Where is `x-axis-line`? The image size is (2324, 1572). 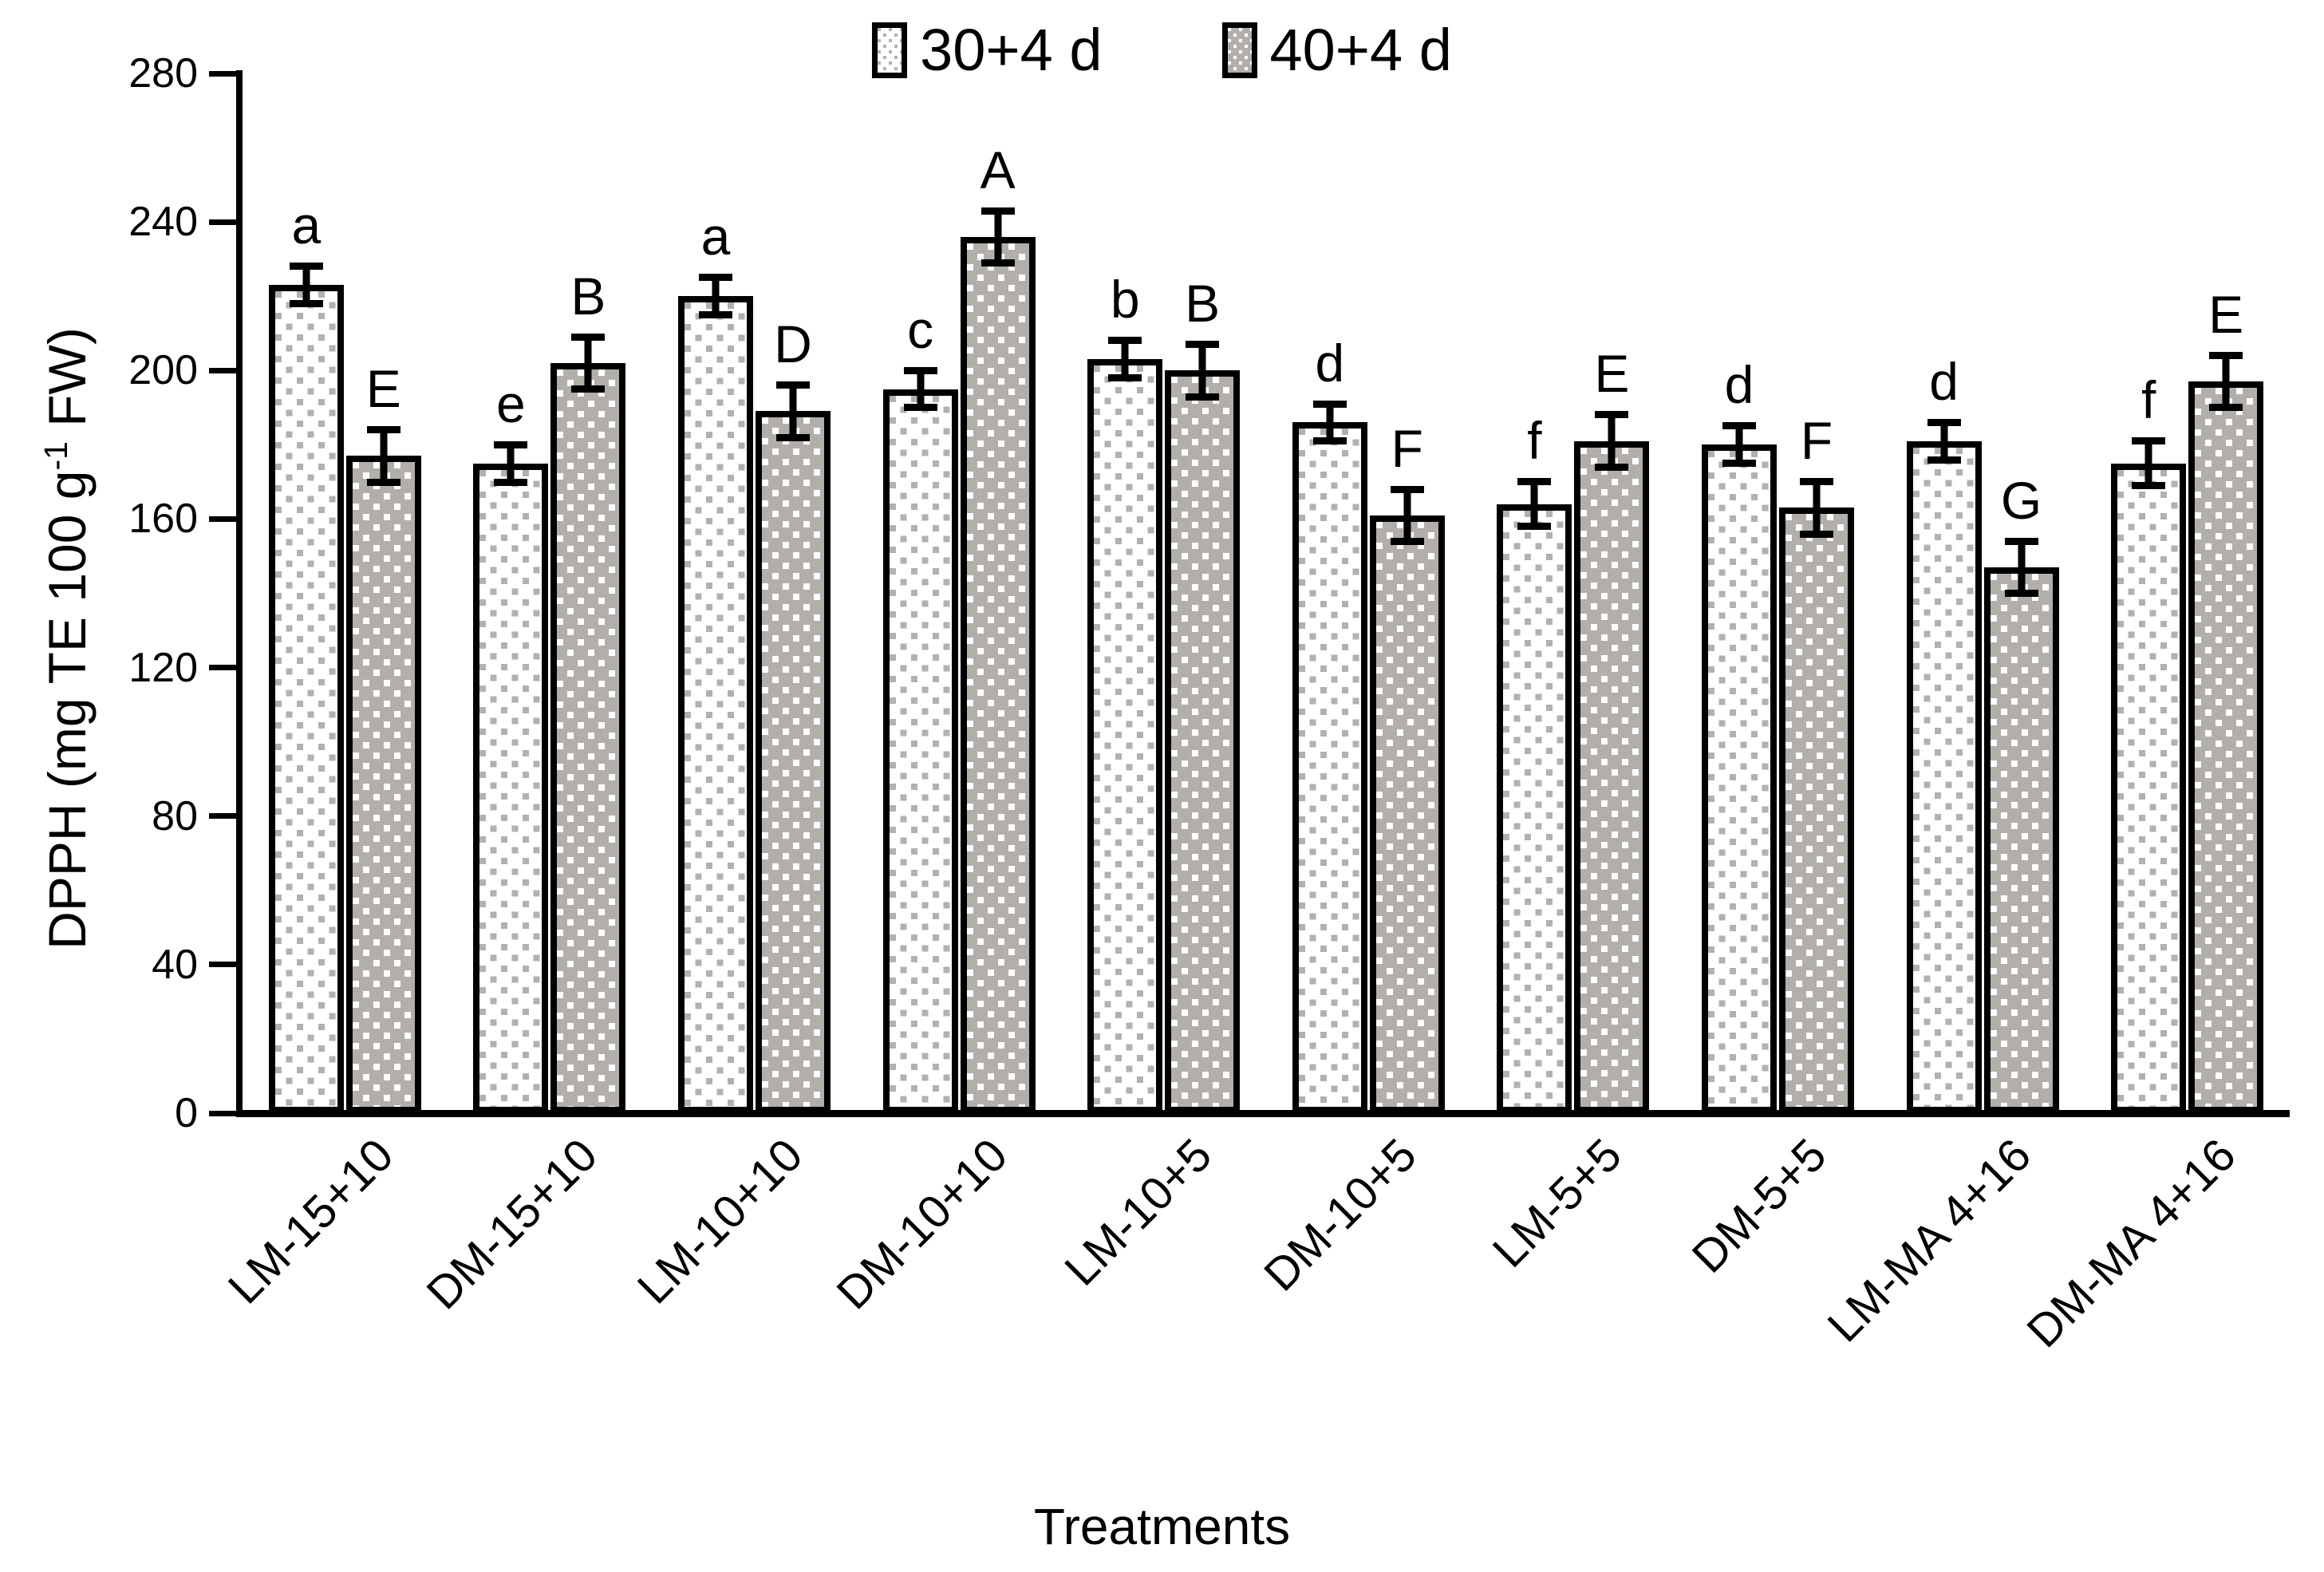 x-axis-line is located at coordinates (1263, 1113).